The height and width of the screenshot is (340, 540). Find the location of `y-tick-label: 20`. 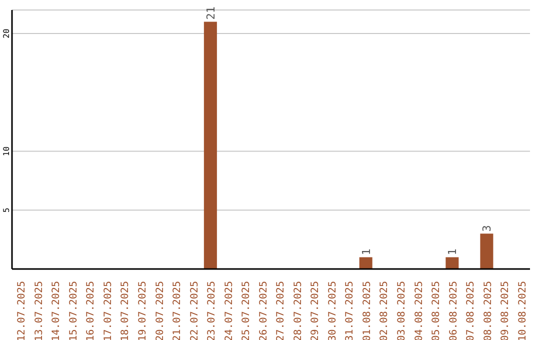

y-tick-label: 20 is located at coordinates (6, 33).